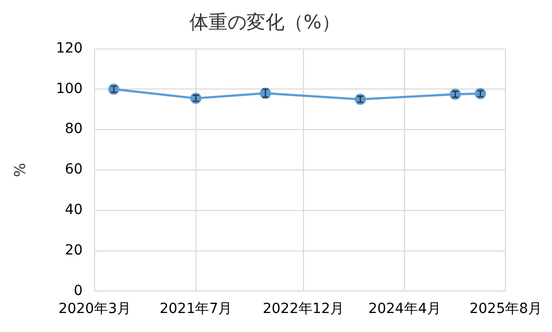 The image size is (552, 332). I want to click on y-tick-label: 0, so click(78, 290).